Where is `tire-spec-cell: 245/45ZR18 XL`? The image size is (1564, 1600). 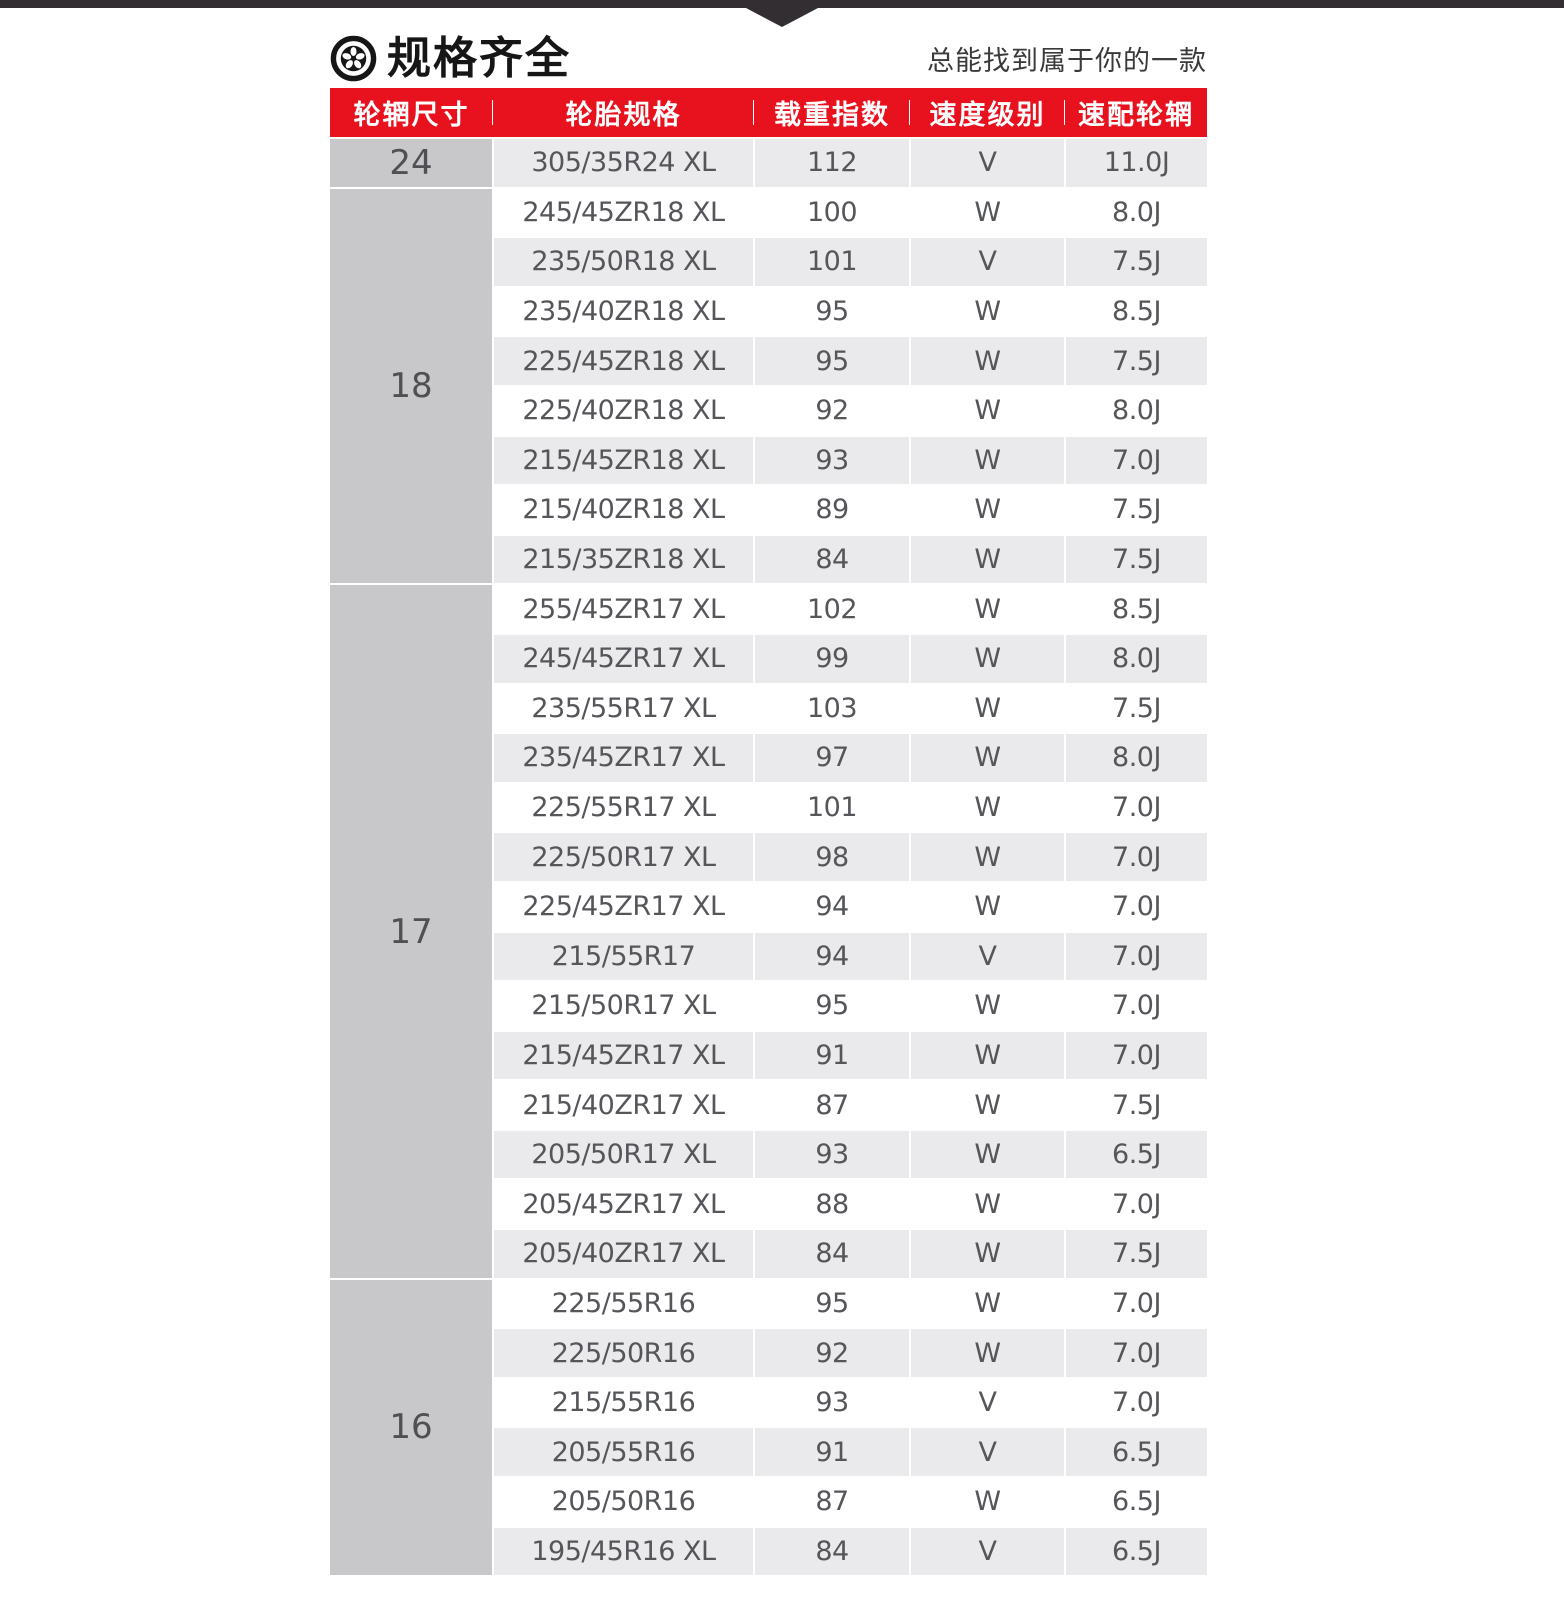
tire-spec-cell: 245/45ZR18 XL is located at coordinates (624, 213).